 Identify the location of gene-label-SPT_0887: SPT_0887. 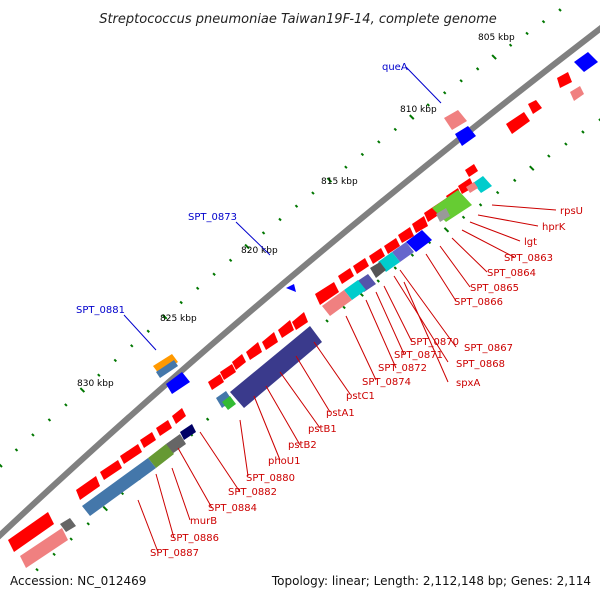
(174, 553).